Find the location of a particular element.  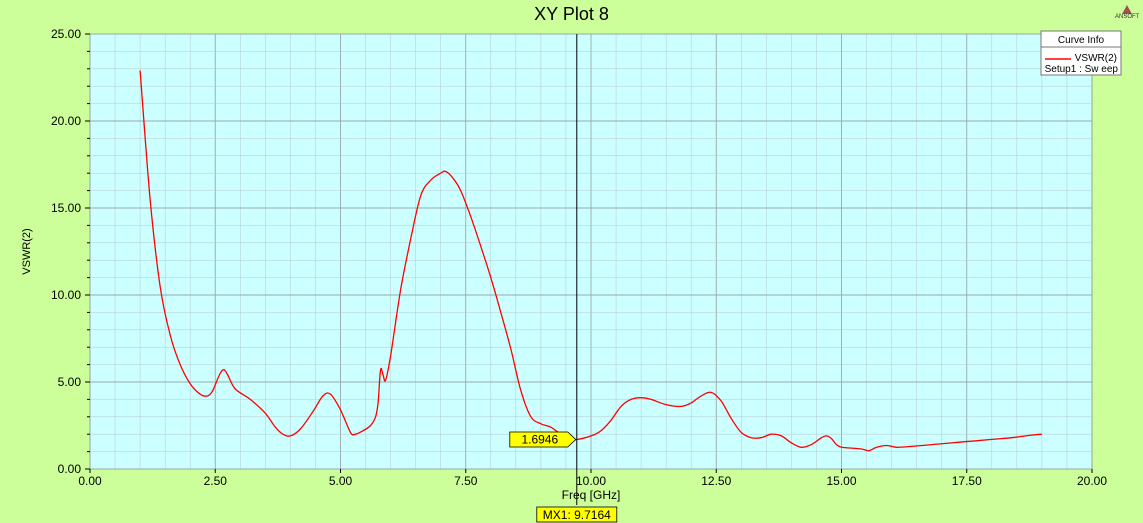

x-tick-label: 20.00 is located at coordinates (1092, 481).